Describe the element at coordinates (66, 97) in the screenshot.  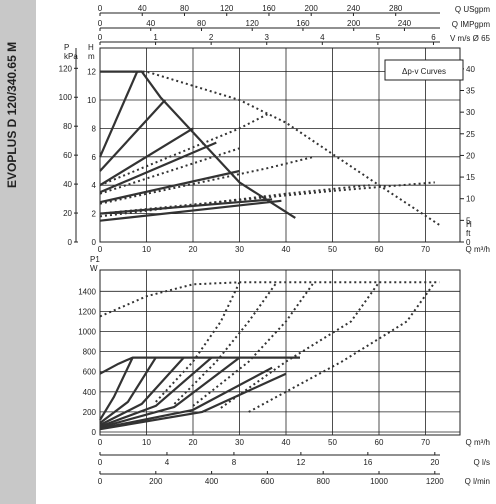
I see `p-kpa-tick: 100` at that location.